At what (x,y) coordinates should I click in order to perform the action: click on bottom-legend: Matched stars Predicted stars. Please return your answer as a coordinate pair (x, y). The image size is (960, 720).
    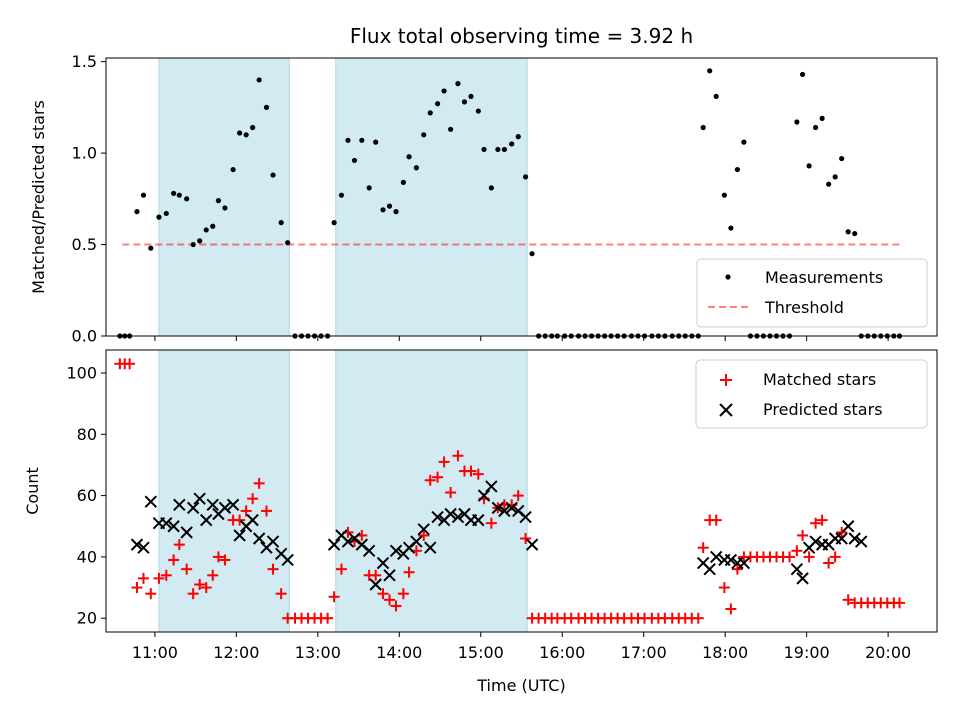
    Looking at the image, I should click on (811, 394).